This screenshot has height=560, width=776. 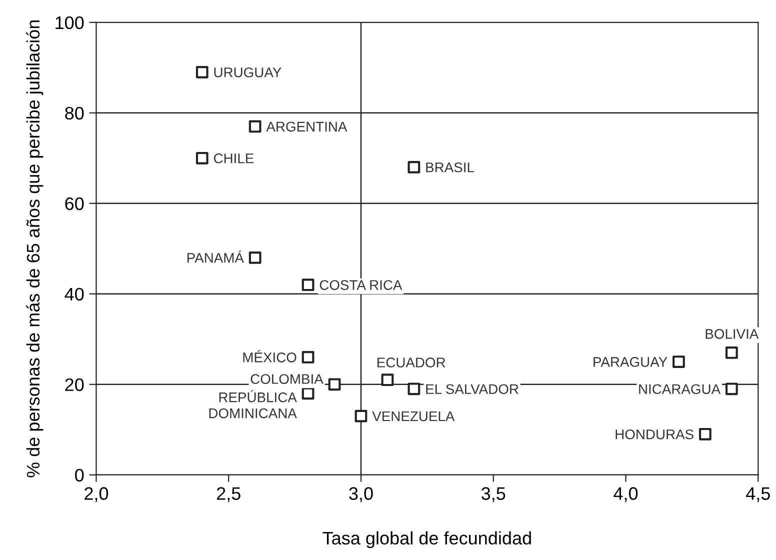 I want to click on annotation: HONDURAS, so click(x=655, y=434).